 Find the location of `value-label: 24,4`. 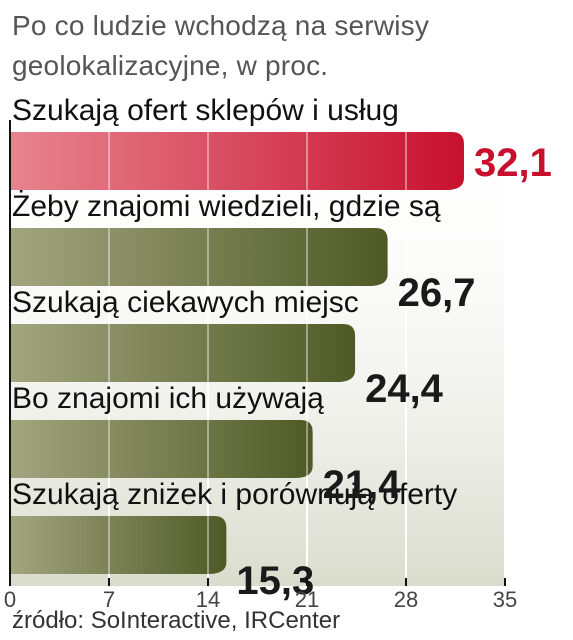

value-label: 24,4 is located at coordinates (404, 389).